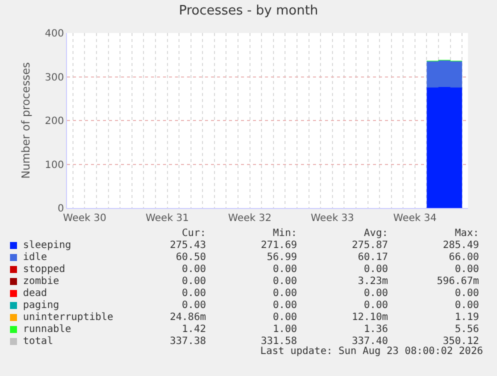  I want to click on legend-label: zombie, so click(41, 281).